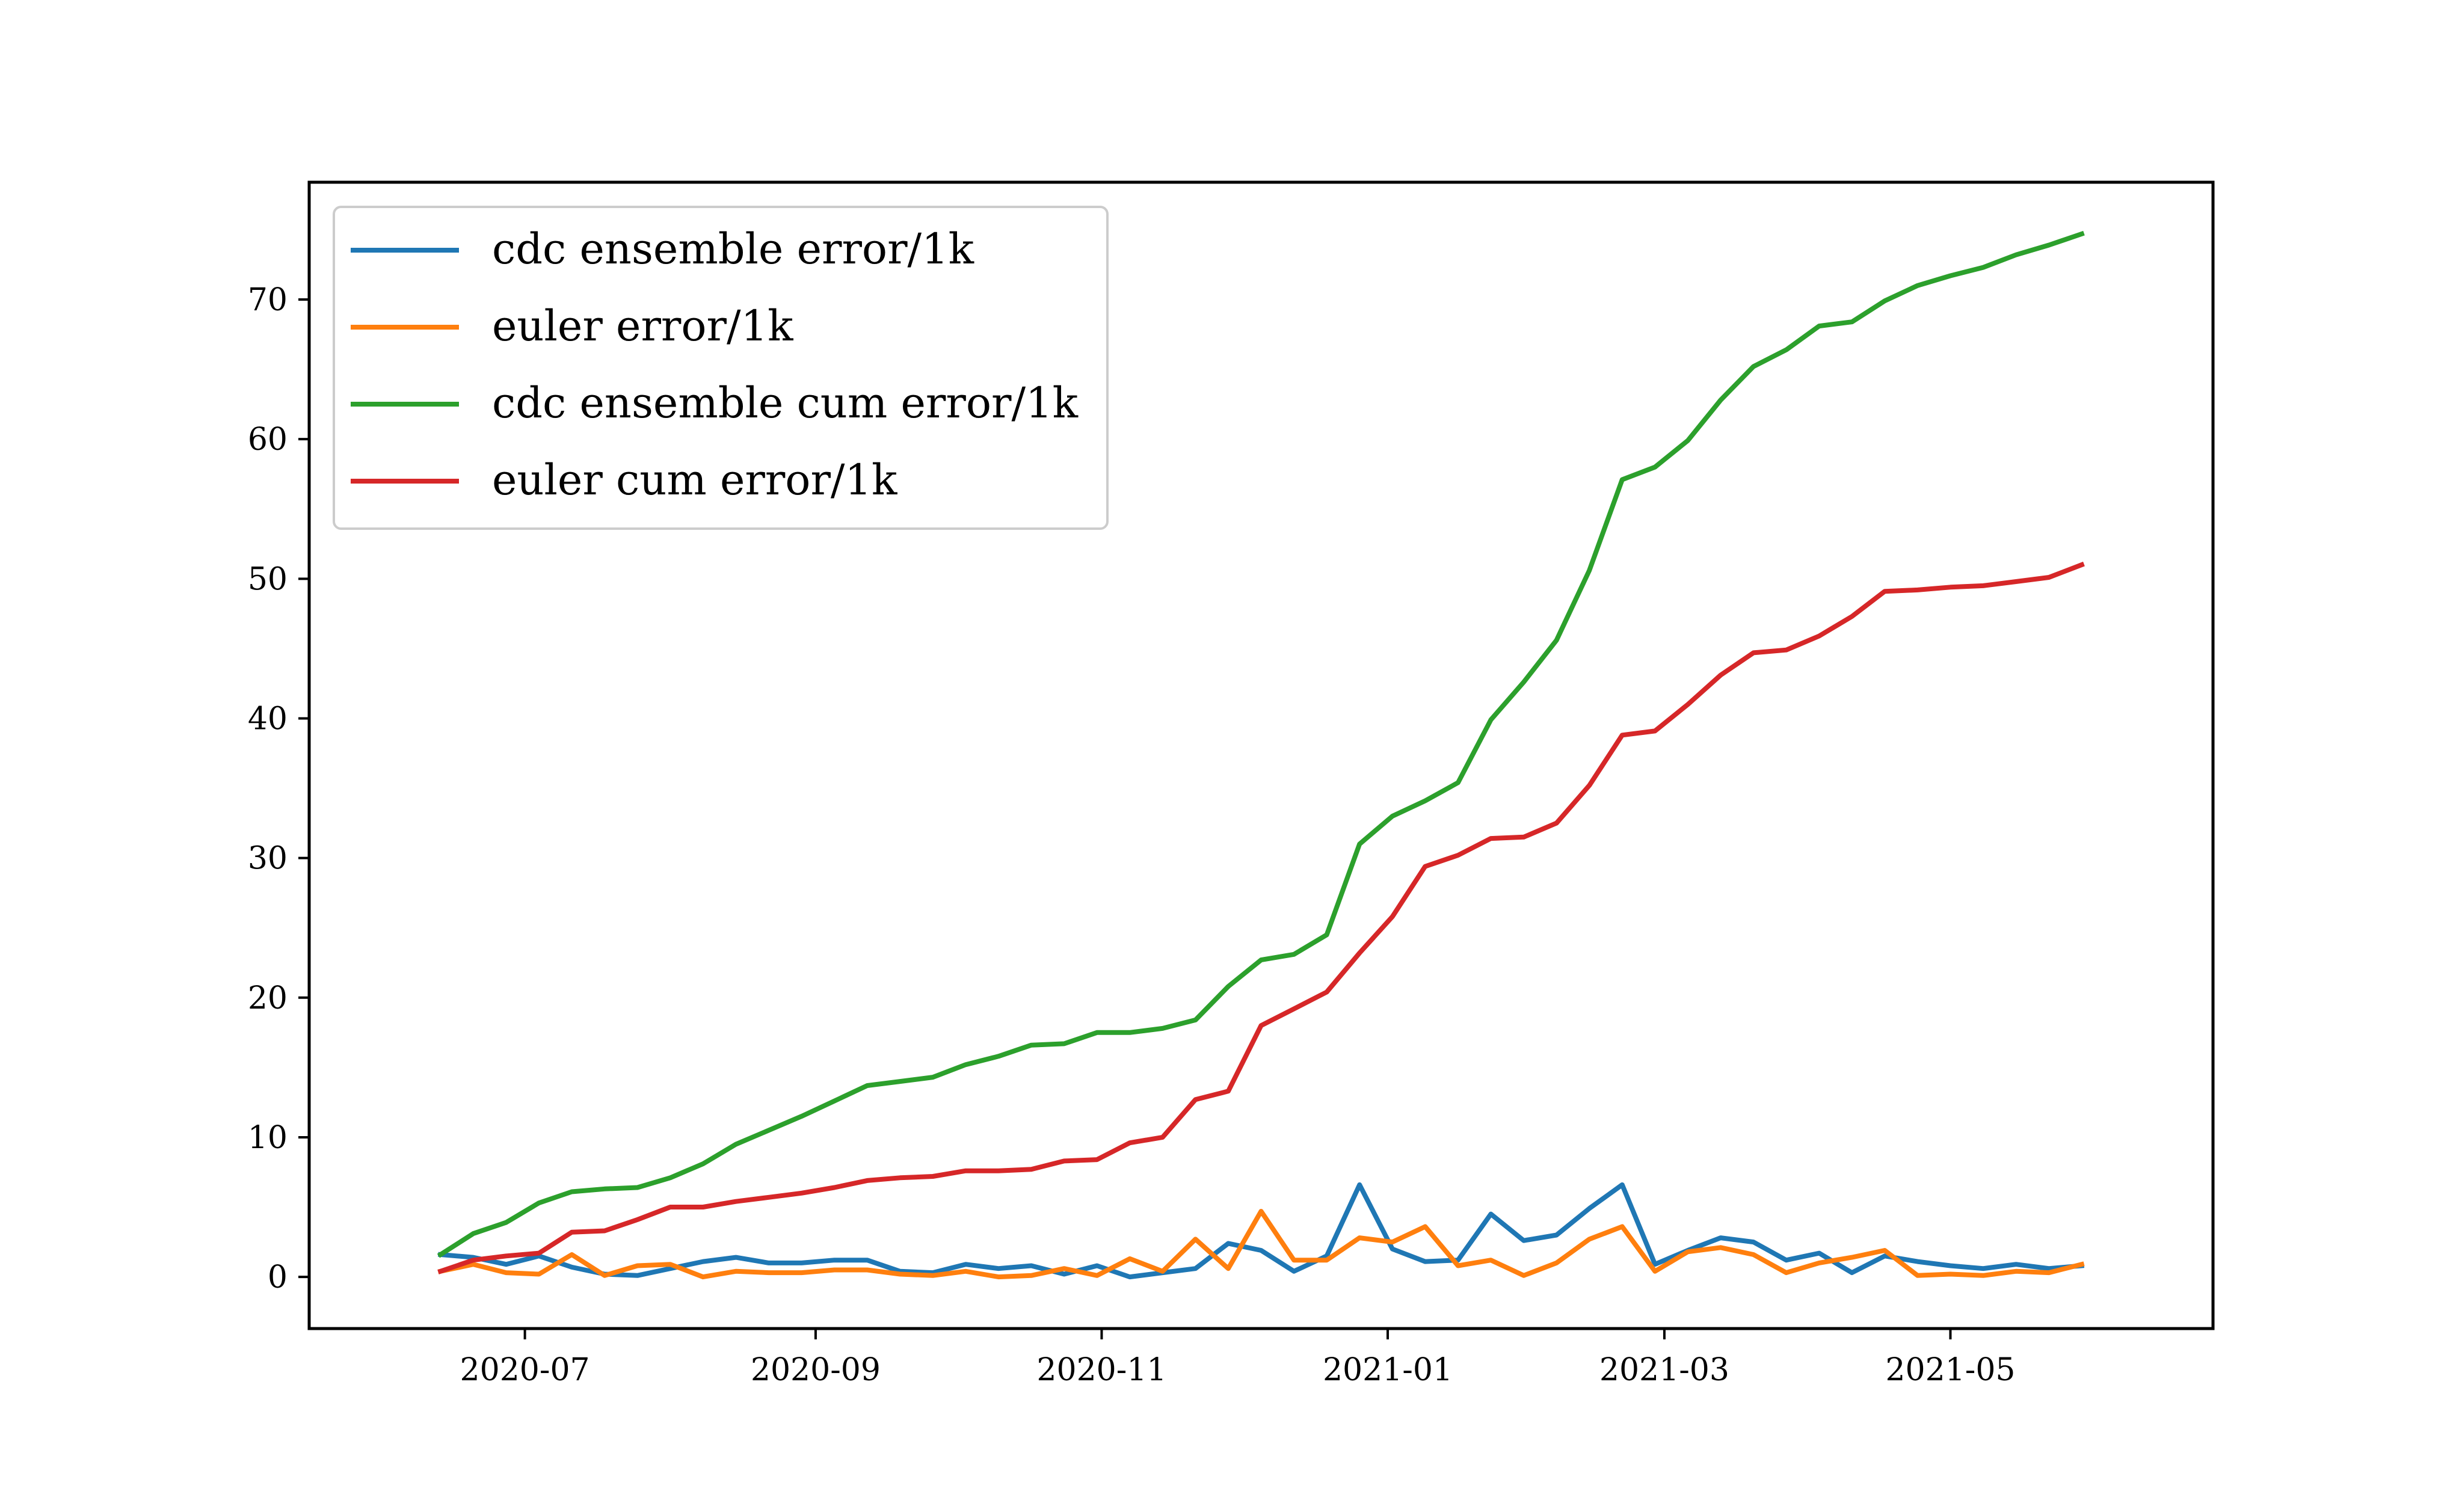  Describe the element at coordinates (268, 1138) in the screenshot. I see `y-tick-label: 10` at that location.